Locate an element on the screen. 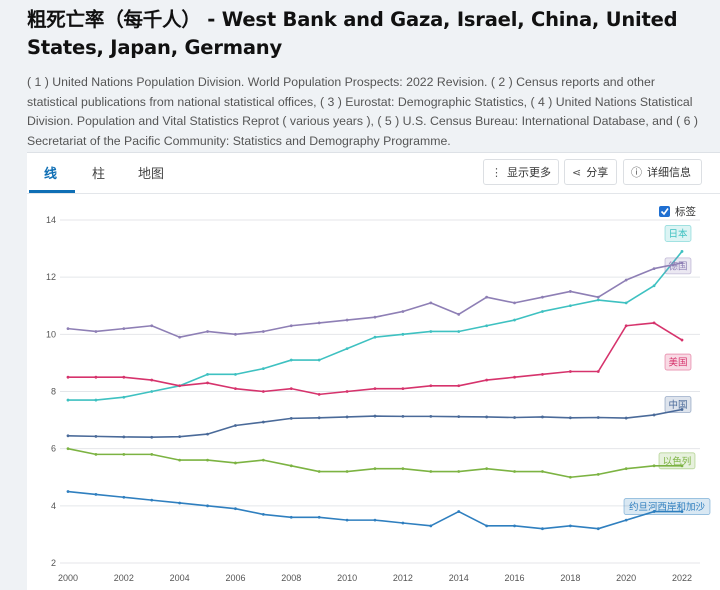  tab-line: 线 is located at coordinates (51, 174).